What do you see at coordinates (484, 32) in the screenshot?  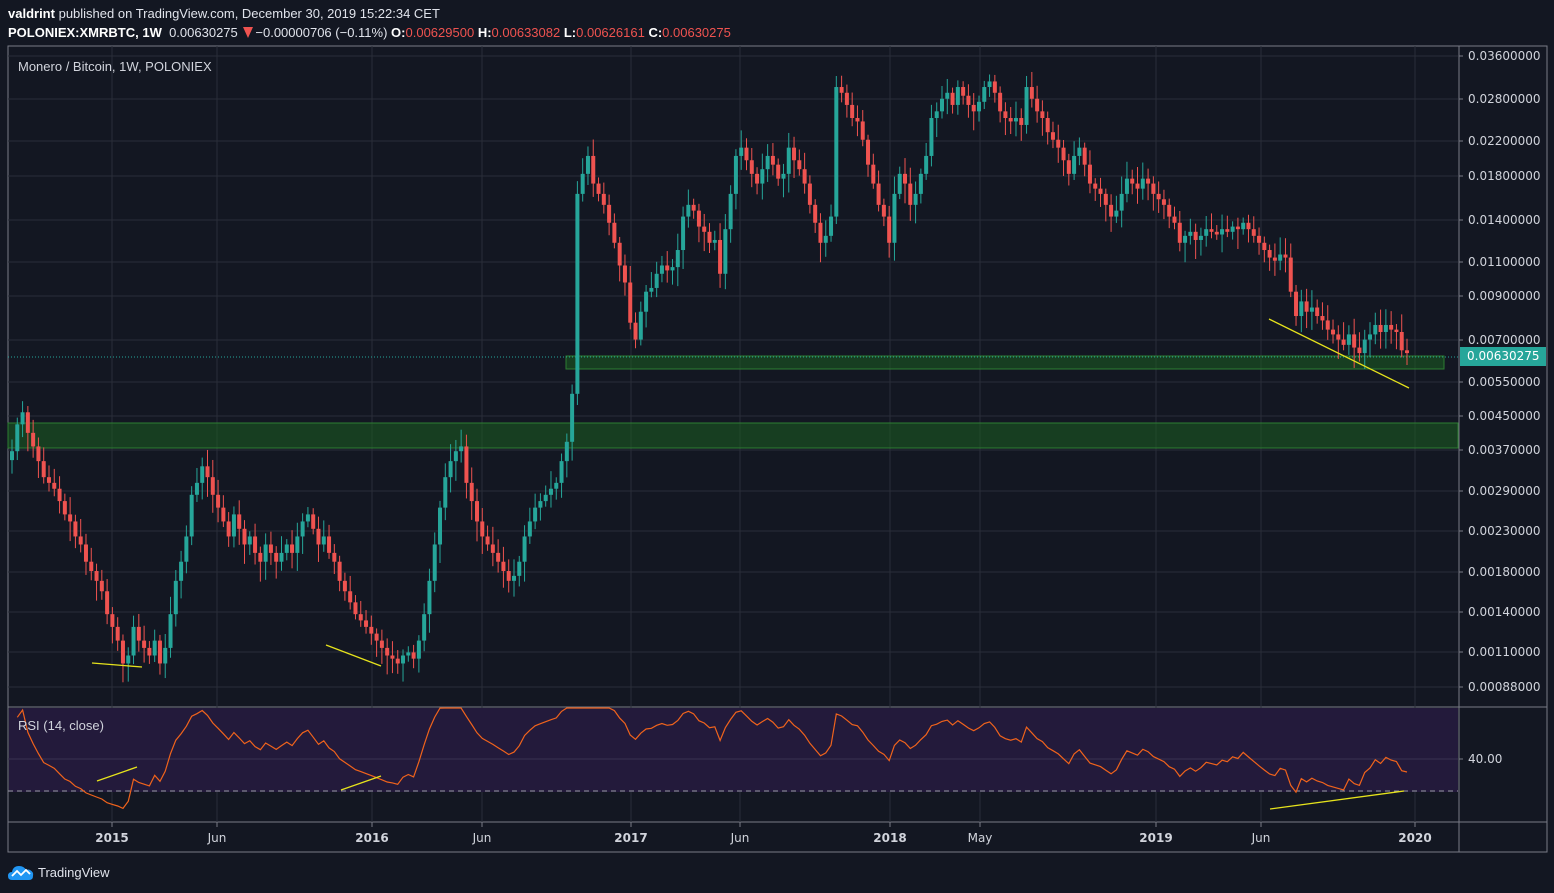 I see `high-label: H:` at bounding box center [484, 32].